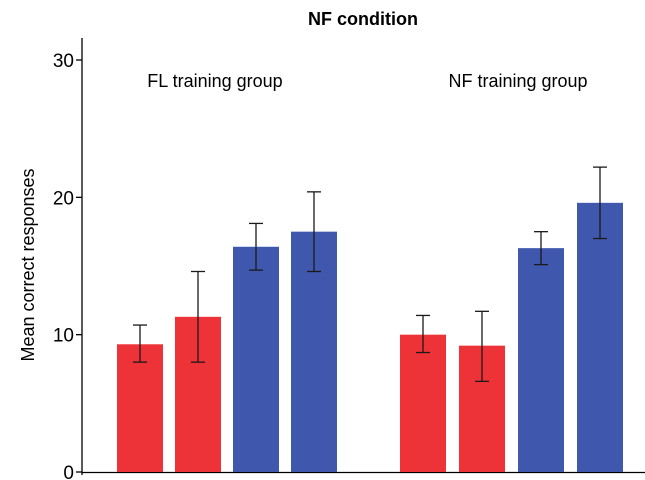 The image size is (645, 480). What do you see at coordinates (67, 265) in the screenshot?
I see `y-axis-ticks: 0 10 20 30` at bounding box center [67, 265].